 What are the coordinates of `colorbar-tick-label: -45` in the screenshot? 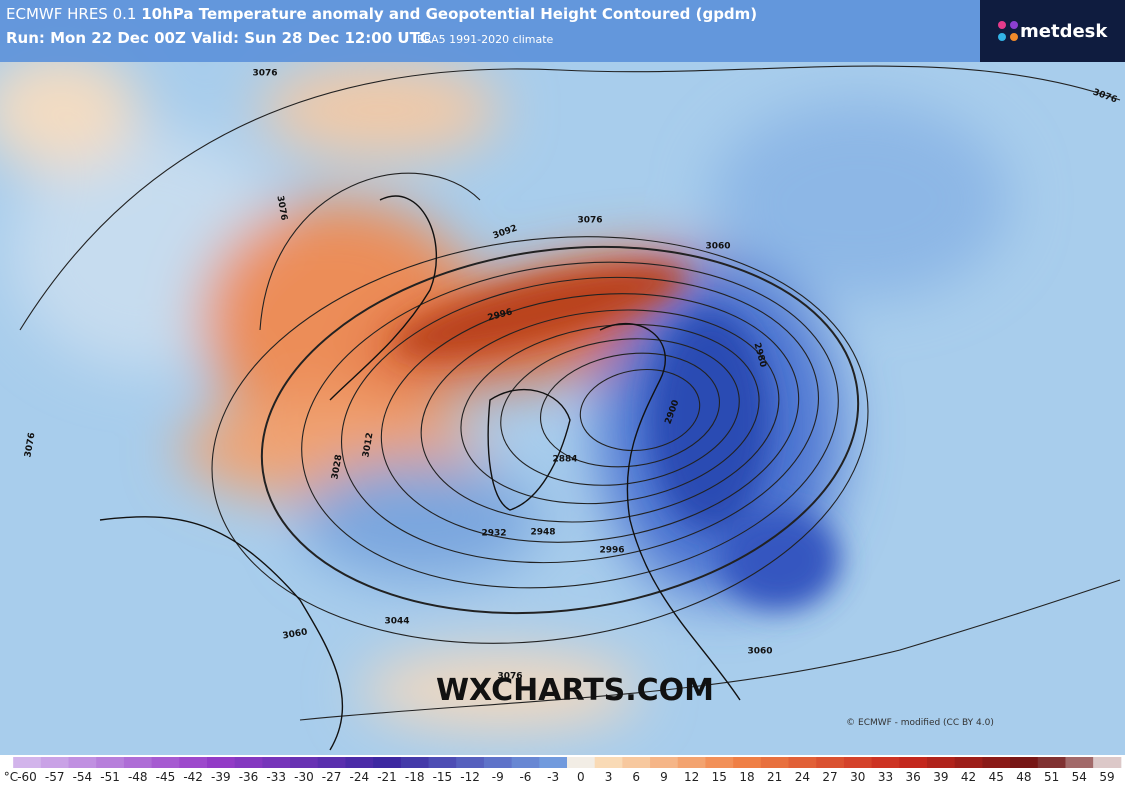 It's located at (166, 777).